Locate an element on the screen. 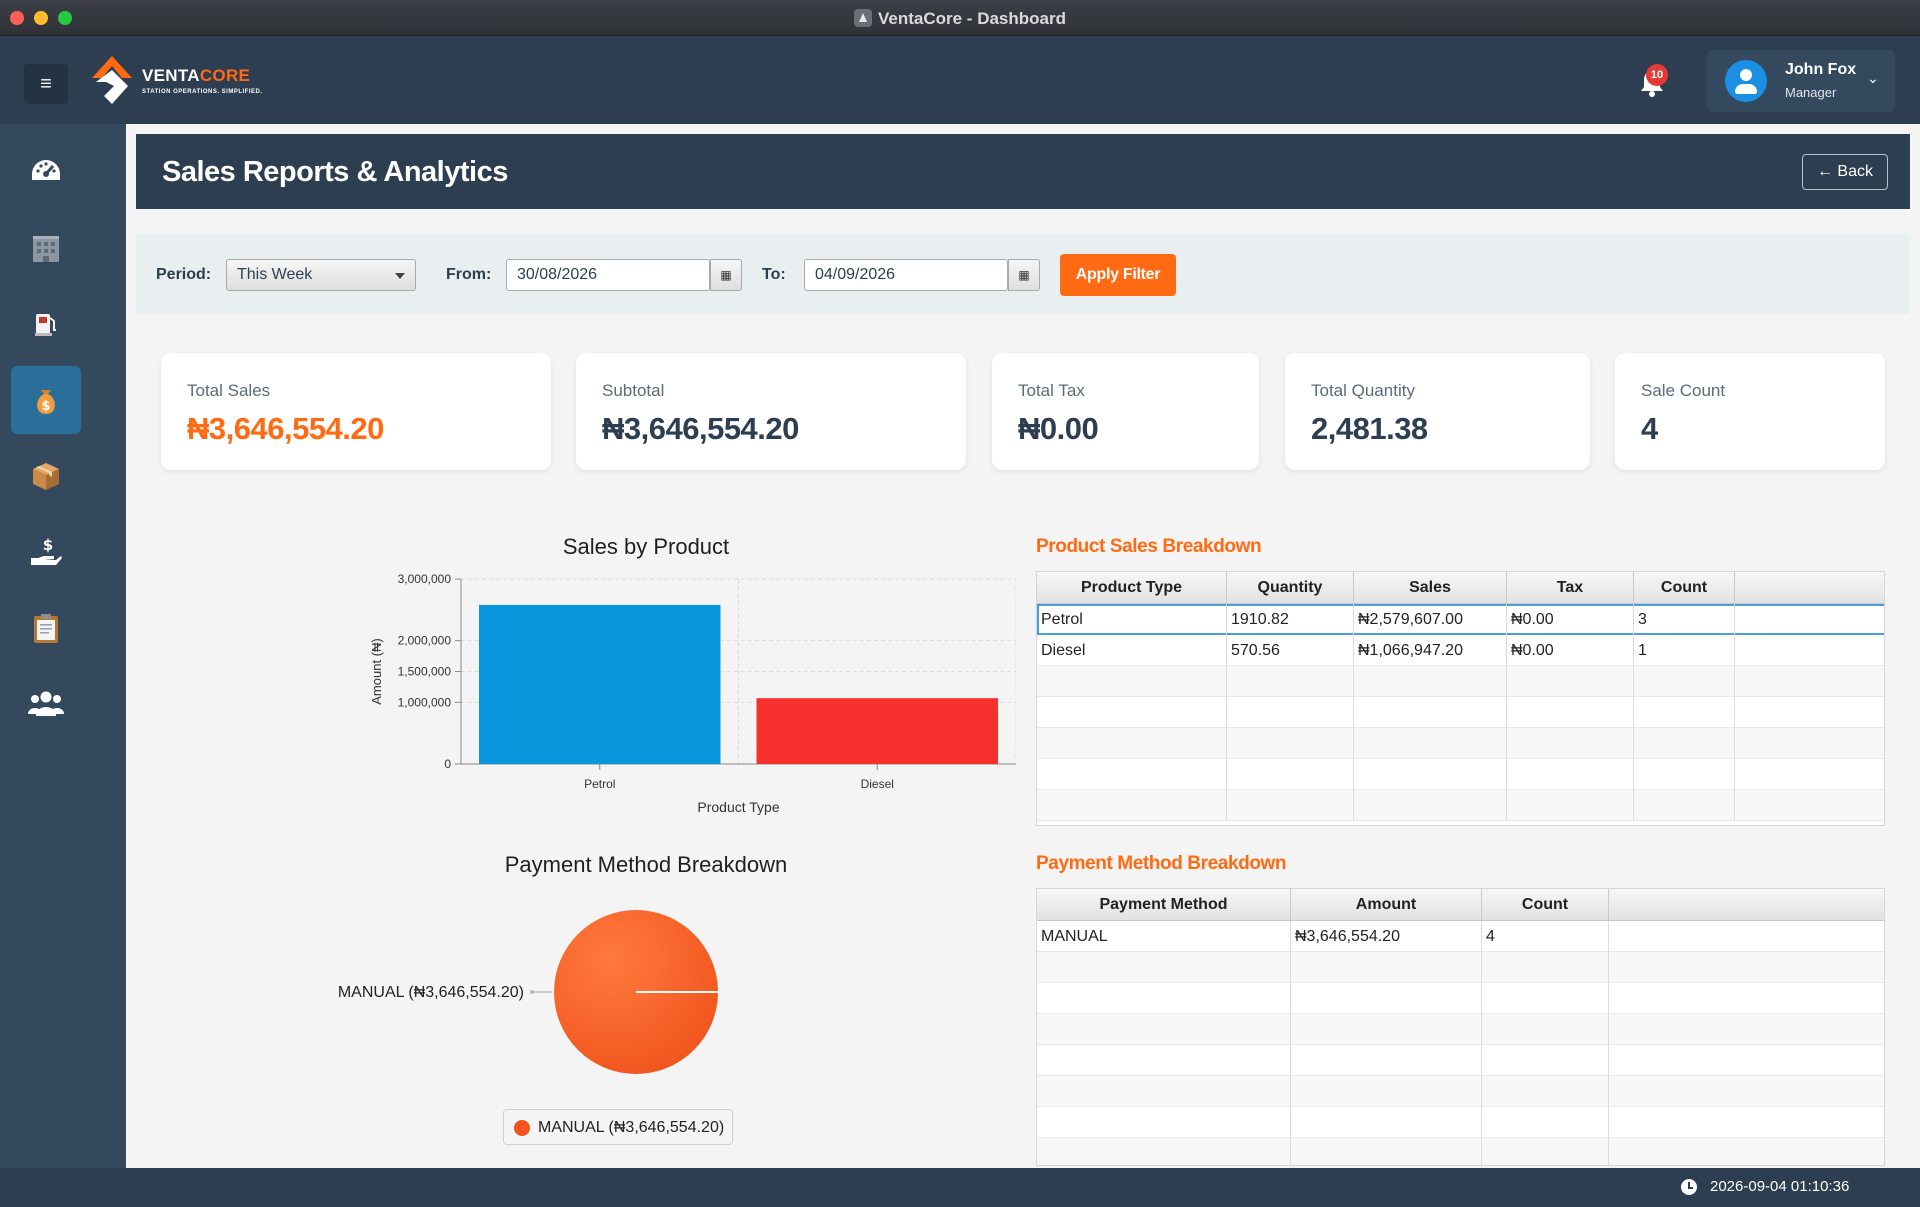 Image resolution: width=1920 pixels, height=1207 pixels. window-title-text: VentaCore - Dashboard is located at coordinates (972, 18).